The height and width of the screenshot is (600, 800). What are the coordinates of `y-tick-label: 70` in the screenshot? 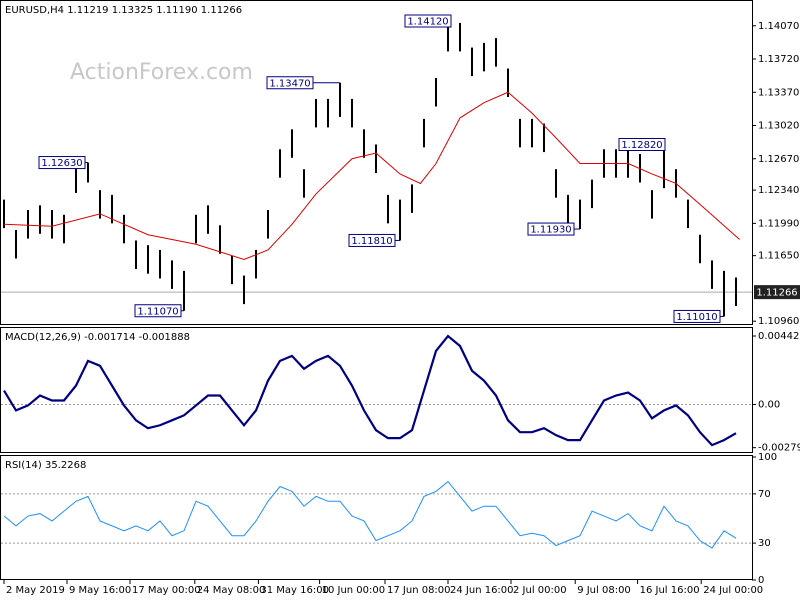 It's located at (764, 494).